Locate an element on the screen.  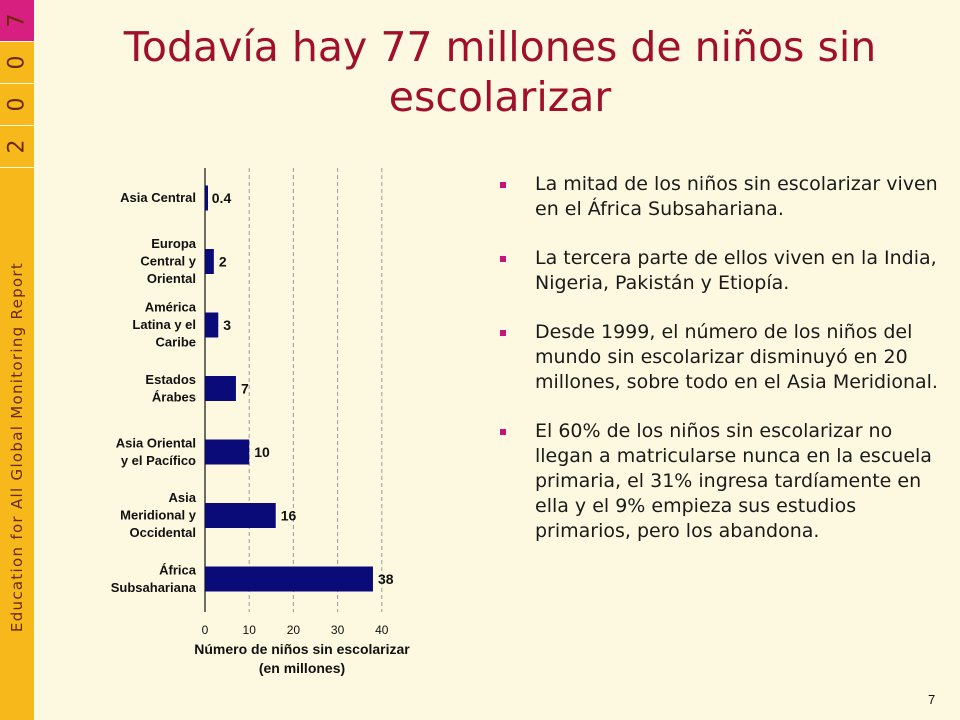
year-digit: 2 is located at coordinates (17, 146).